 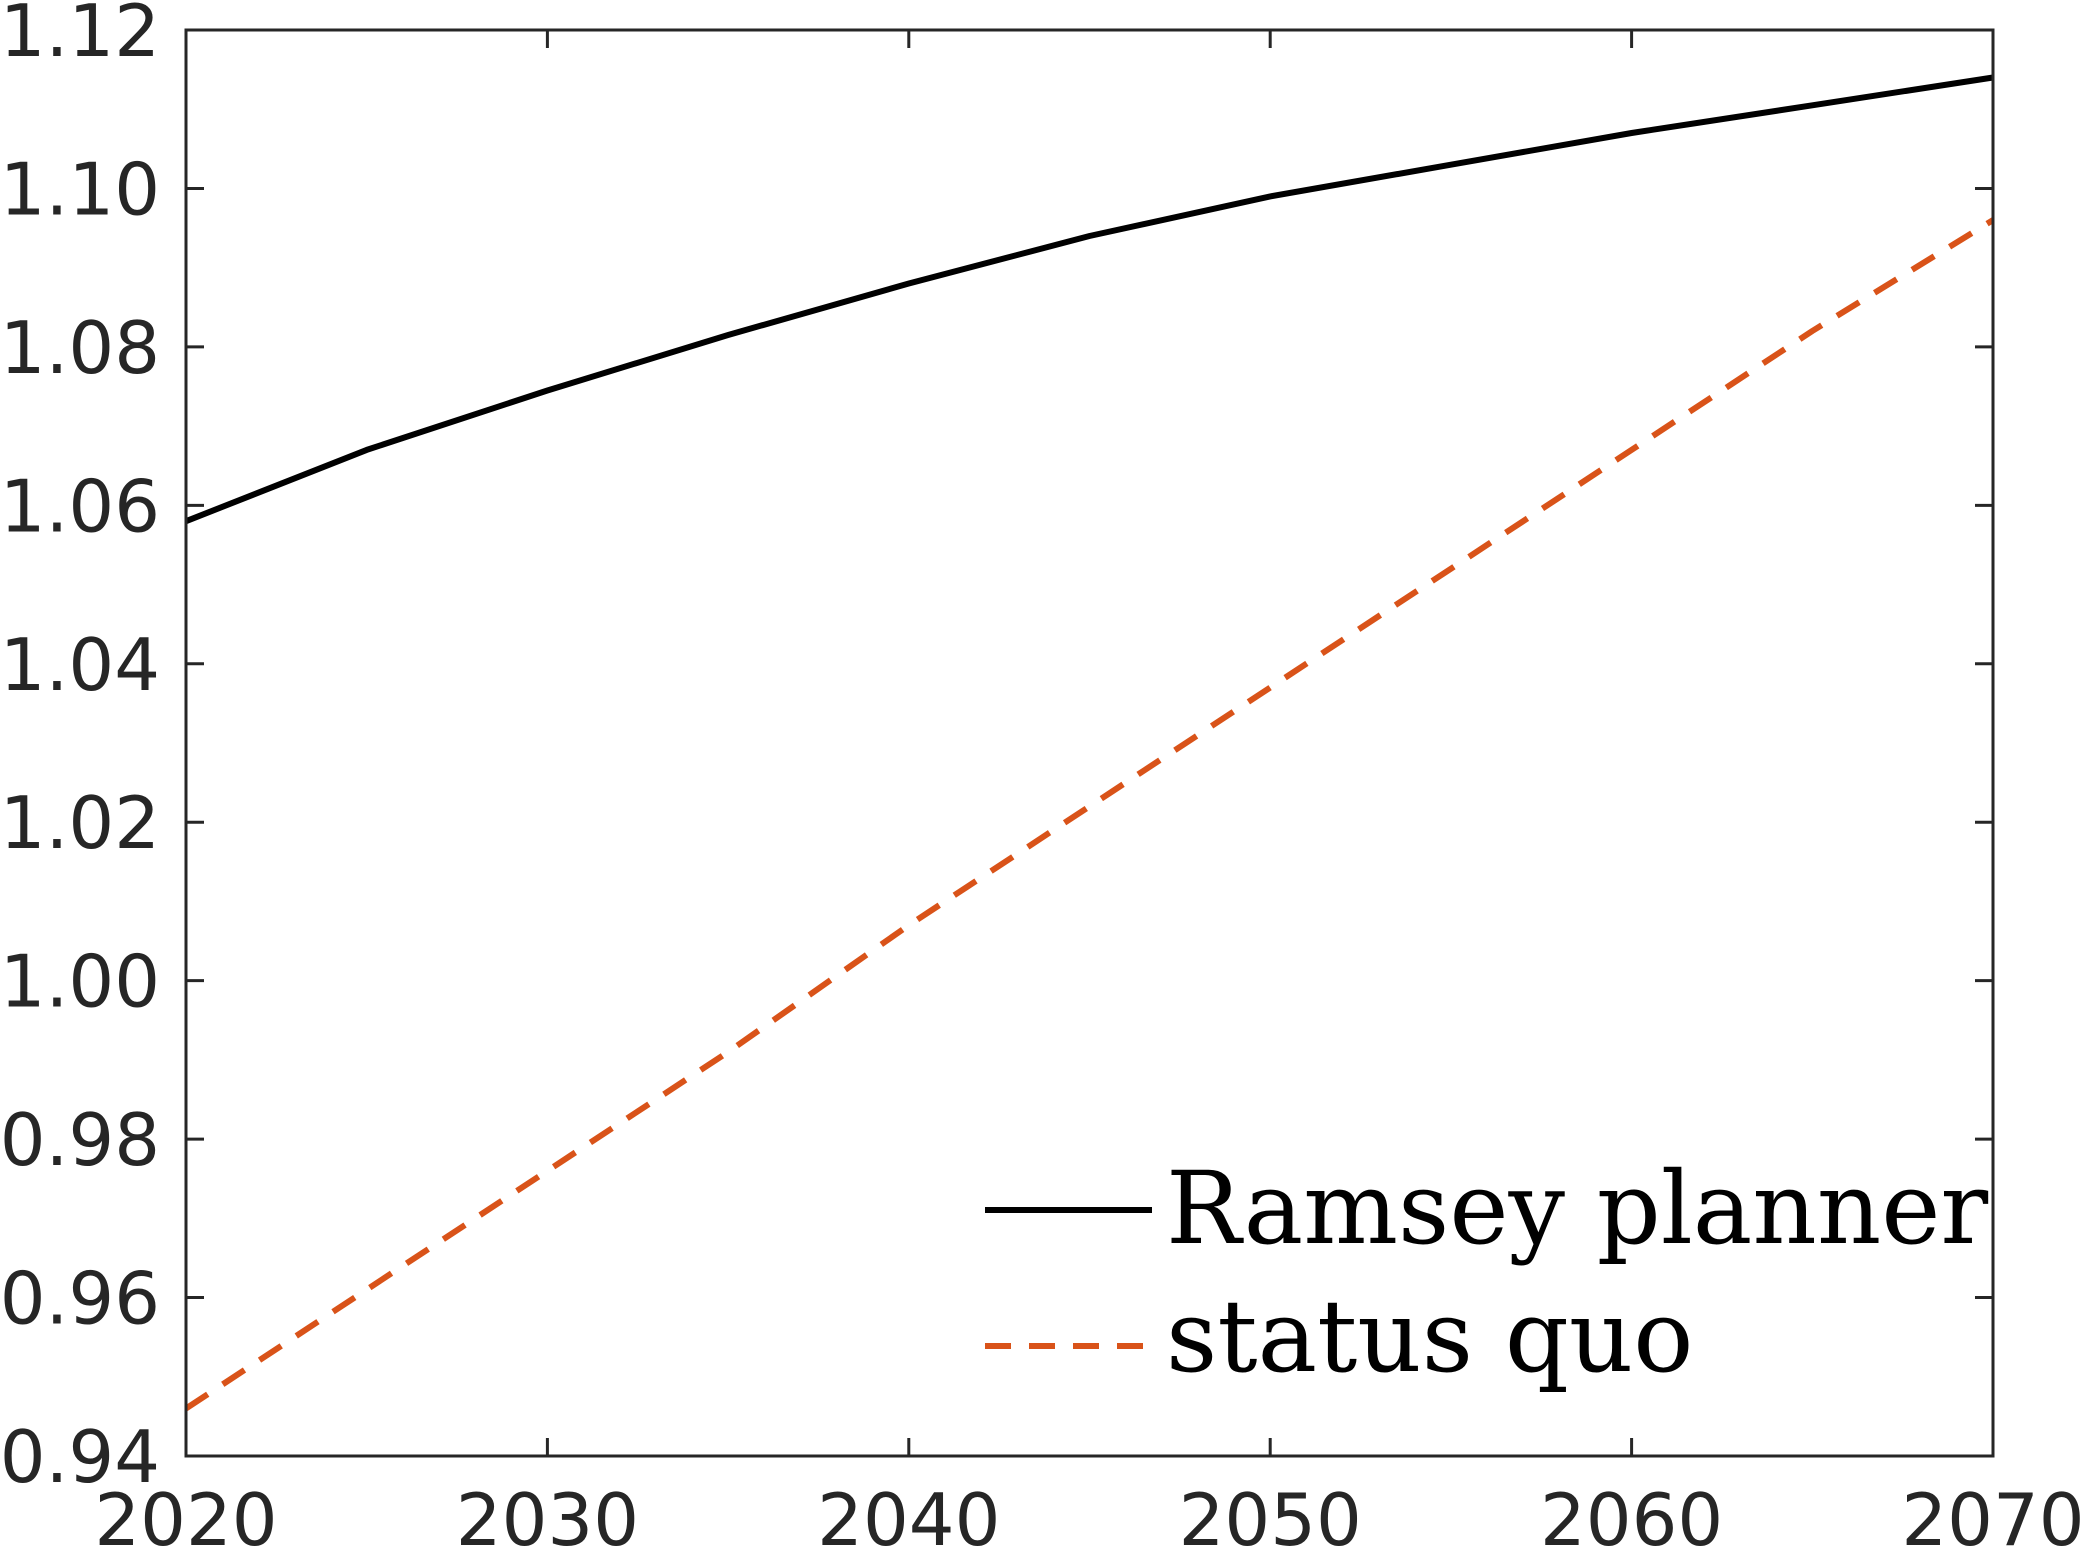 I want to click on y-tick-label-1-12: 1.12, so click(x=80, y=36).